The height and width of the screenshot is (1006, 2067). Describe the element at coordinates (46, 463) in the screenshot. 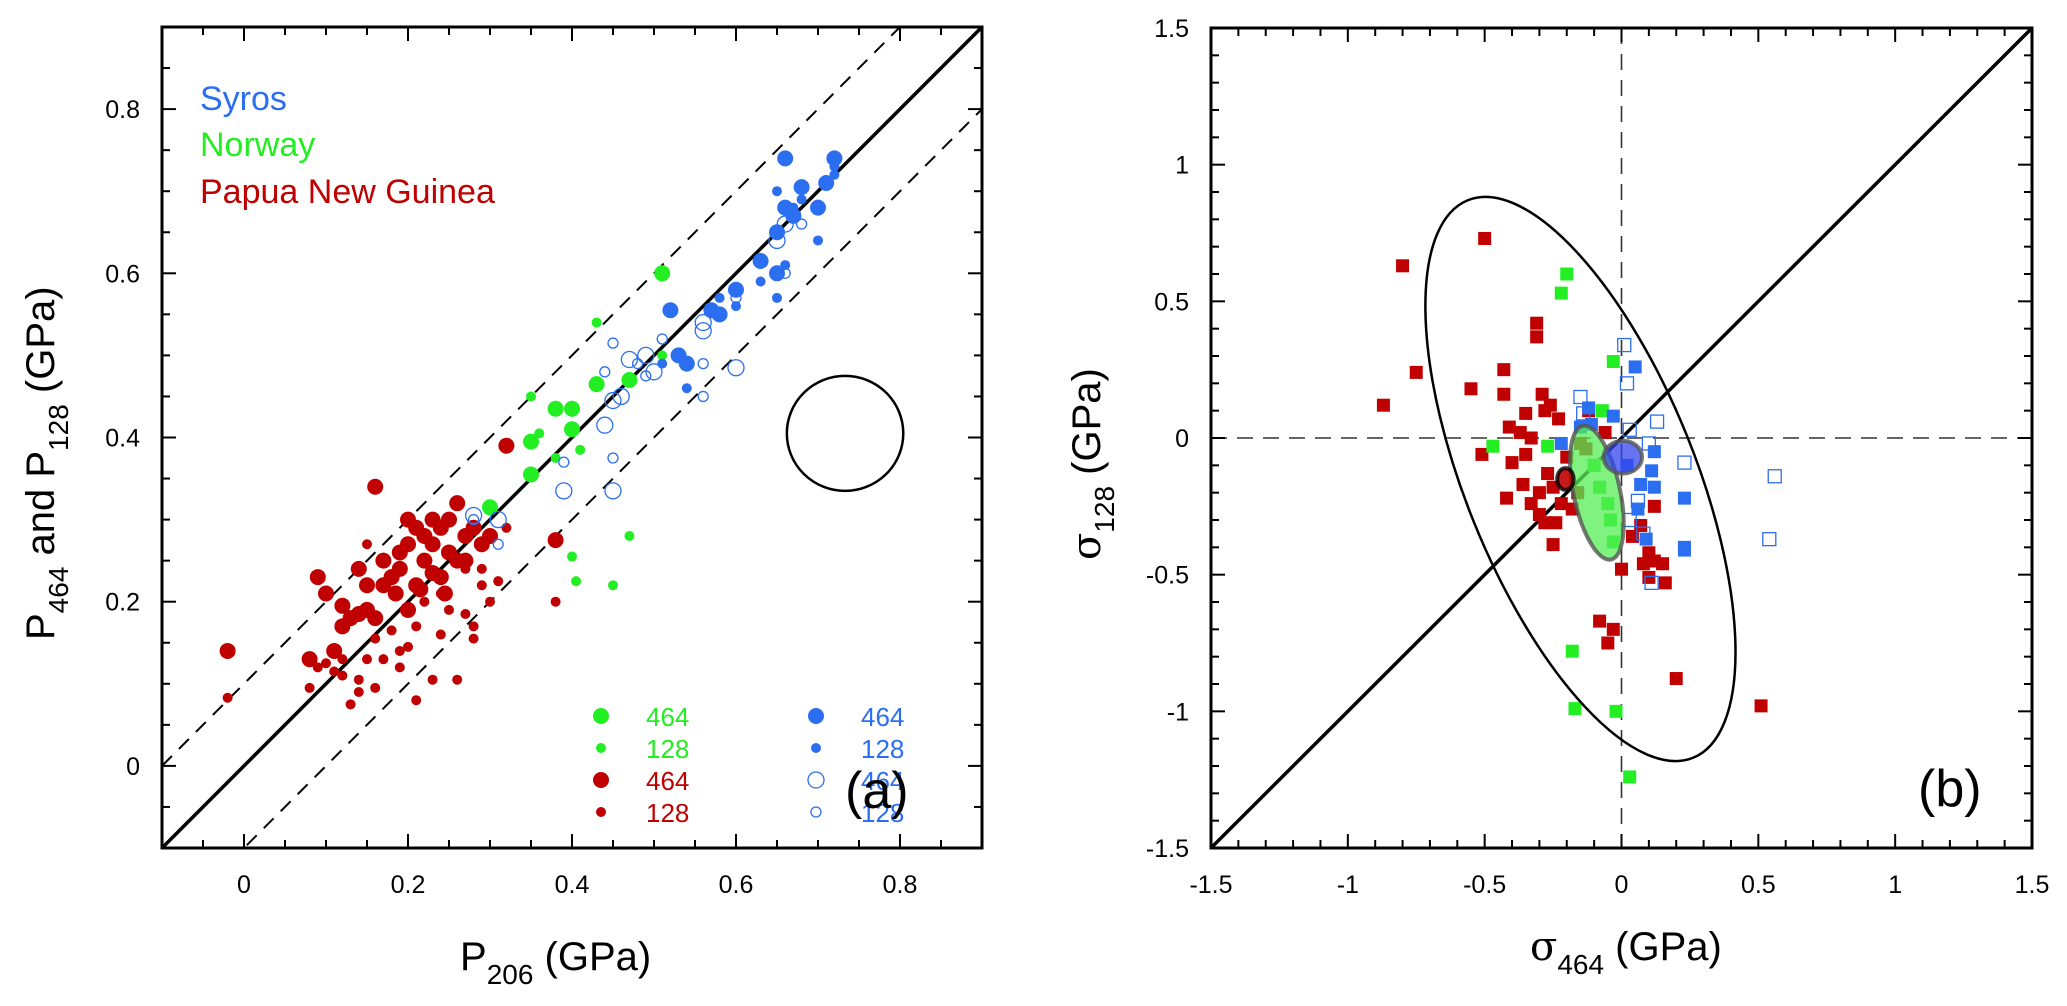

I see `y-axis-title-a: P464 and P128 (GPa)` at that location.